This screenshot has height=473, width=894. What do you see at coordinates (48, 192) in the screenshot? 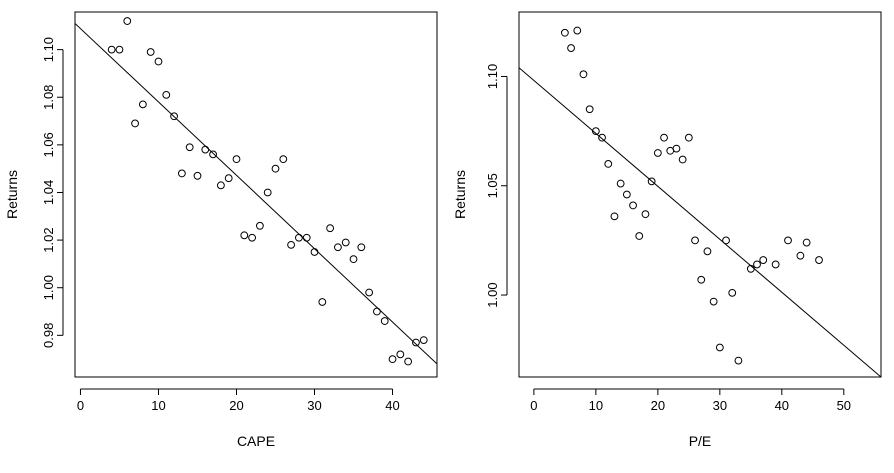
I see `y-tick-label: 1.04` at bounding box center [48, 192].